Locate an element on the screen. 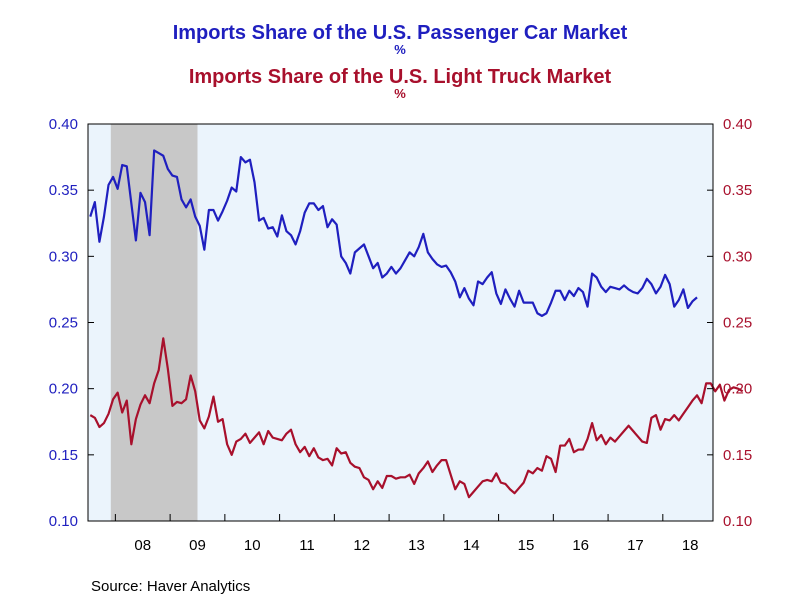 The image size is (800, 600). recession-shading is located at coordinates (154, 322).